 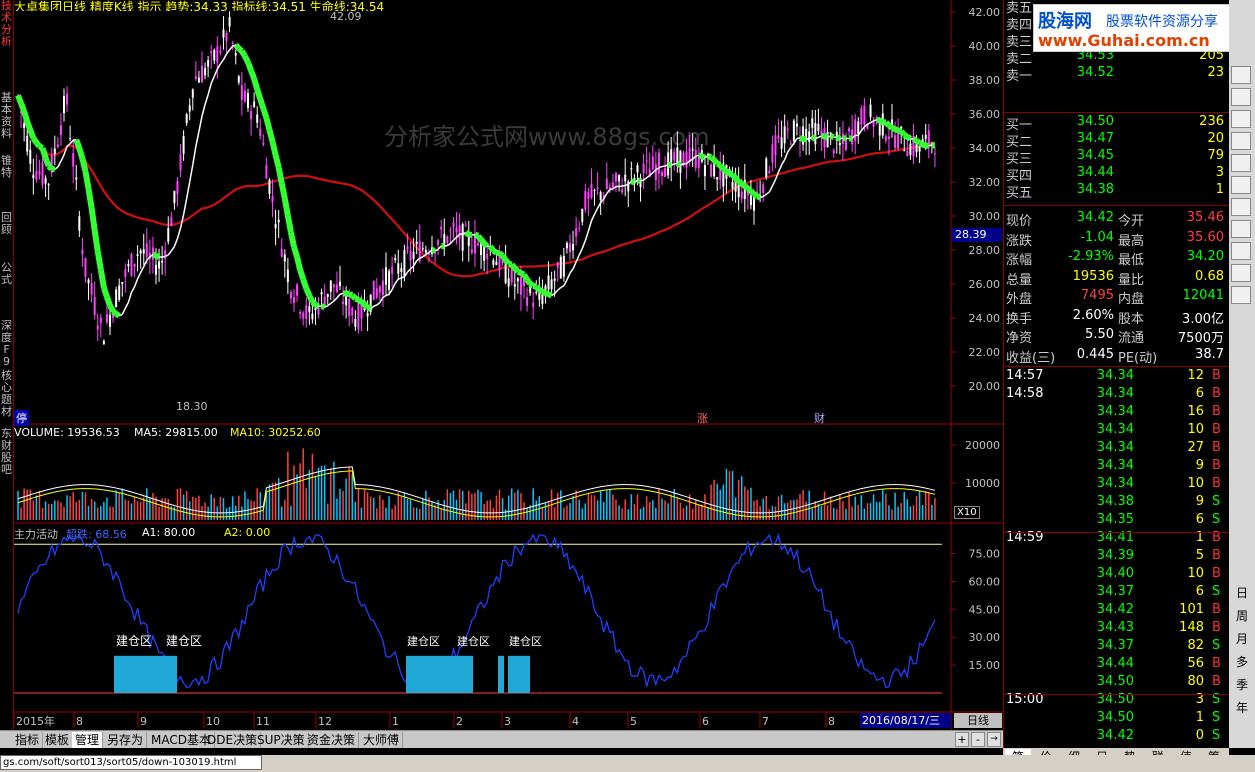 What do you see at coordinates (6, 393) in the screenshot?
I see `left-tab-core-topic: 核心题材` at bounding box center [6, 393].